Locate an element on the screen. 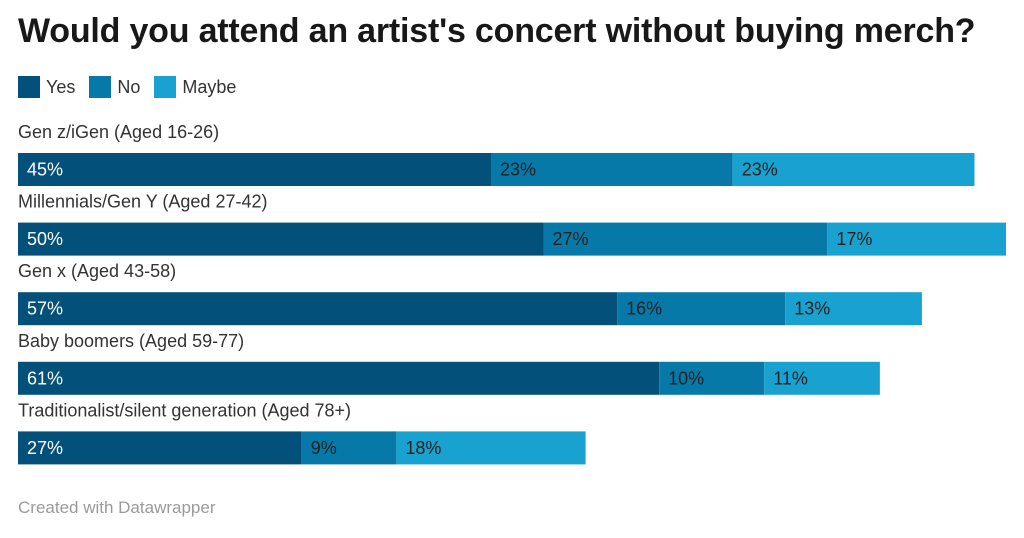 This screenshot has height=538, width=1024. value-label-maybe-4: 11% is located at coordinates (790, 378).